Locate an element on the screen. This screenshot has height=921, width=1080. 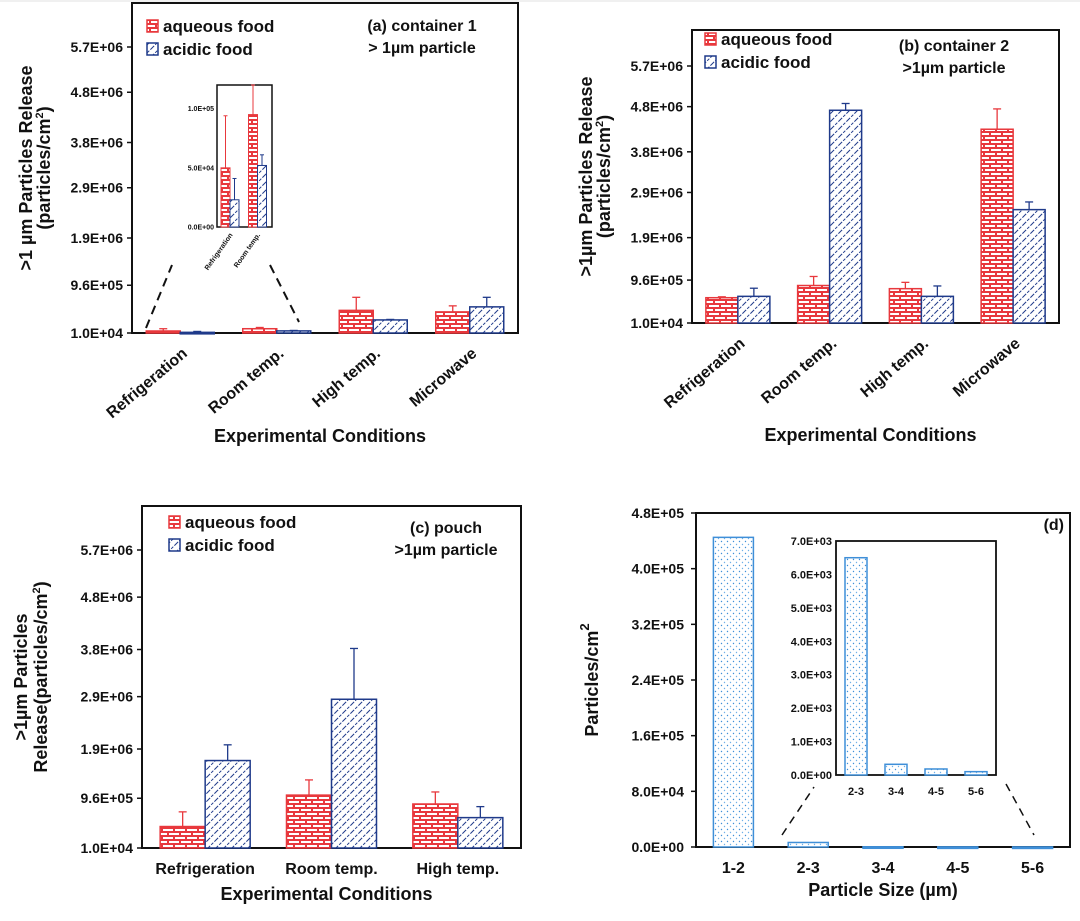
panel-c-ytick-label: 2.9E+06 is located at coordinates (106, 697).